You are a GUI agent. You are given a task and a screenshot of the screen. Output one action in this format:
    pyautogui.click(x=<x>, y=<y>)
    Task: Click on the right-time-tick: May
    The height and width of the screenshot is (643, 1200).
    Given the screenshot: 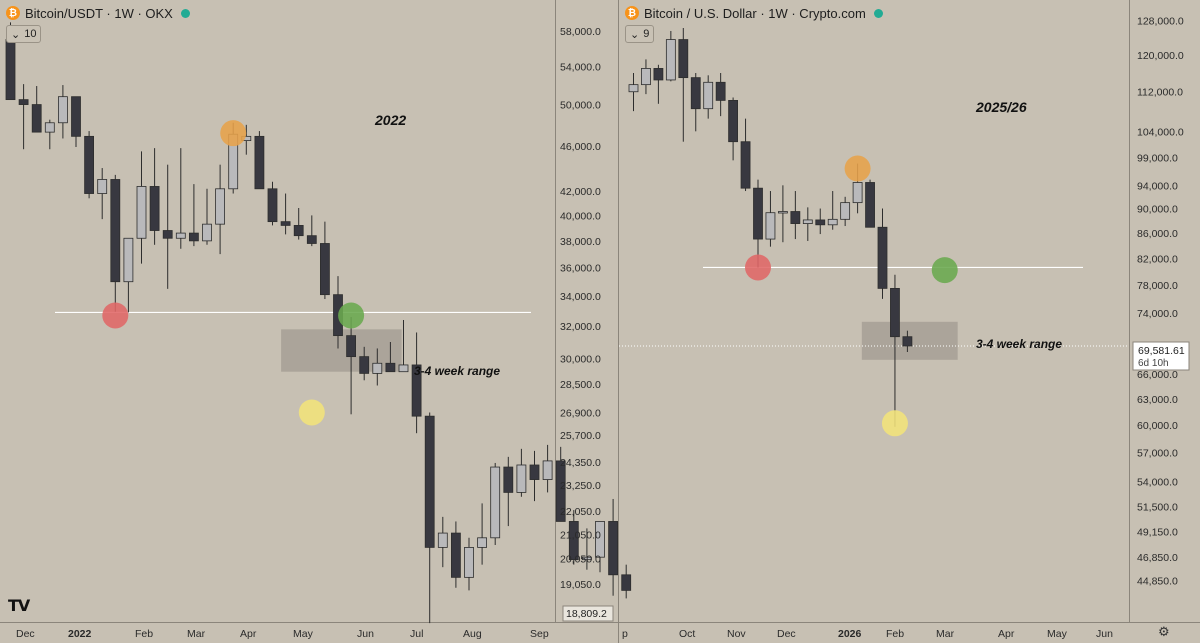 What is the action you would take?
    pyautogui.click(x=1057, y=634)
    